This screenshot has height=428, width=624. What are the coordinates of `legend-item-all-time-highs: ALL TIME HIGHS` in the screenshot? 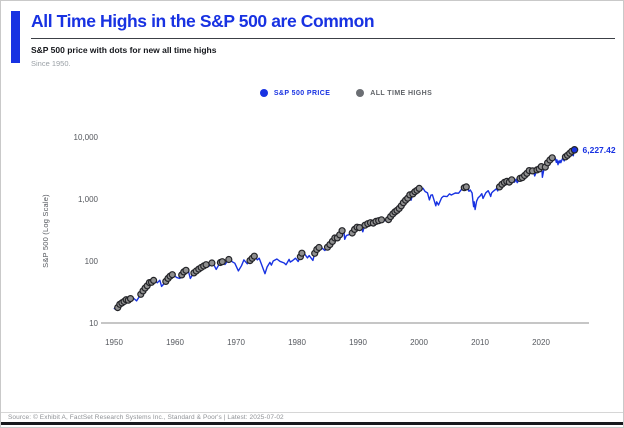 It's located at (394, 93).